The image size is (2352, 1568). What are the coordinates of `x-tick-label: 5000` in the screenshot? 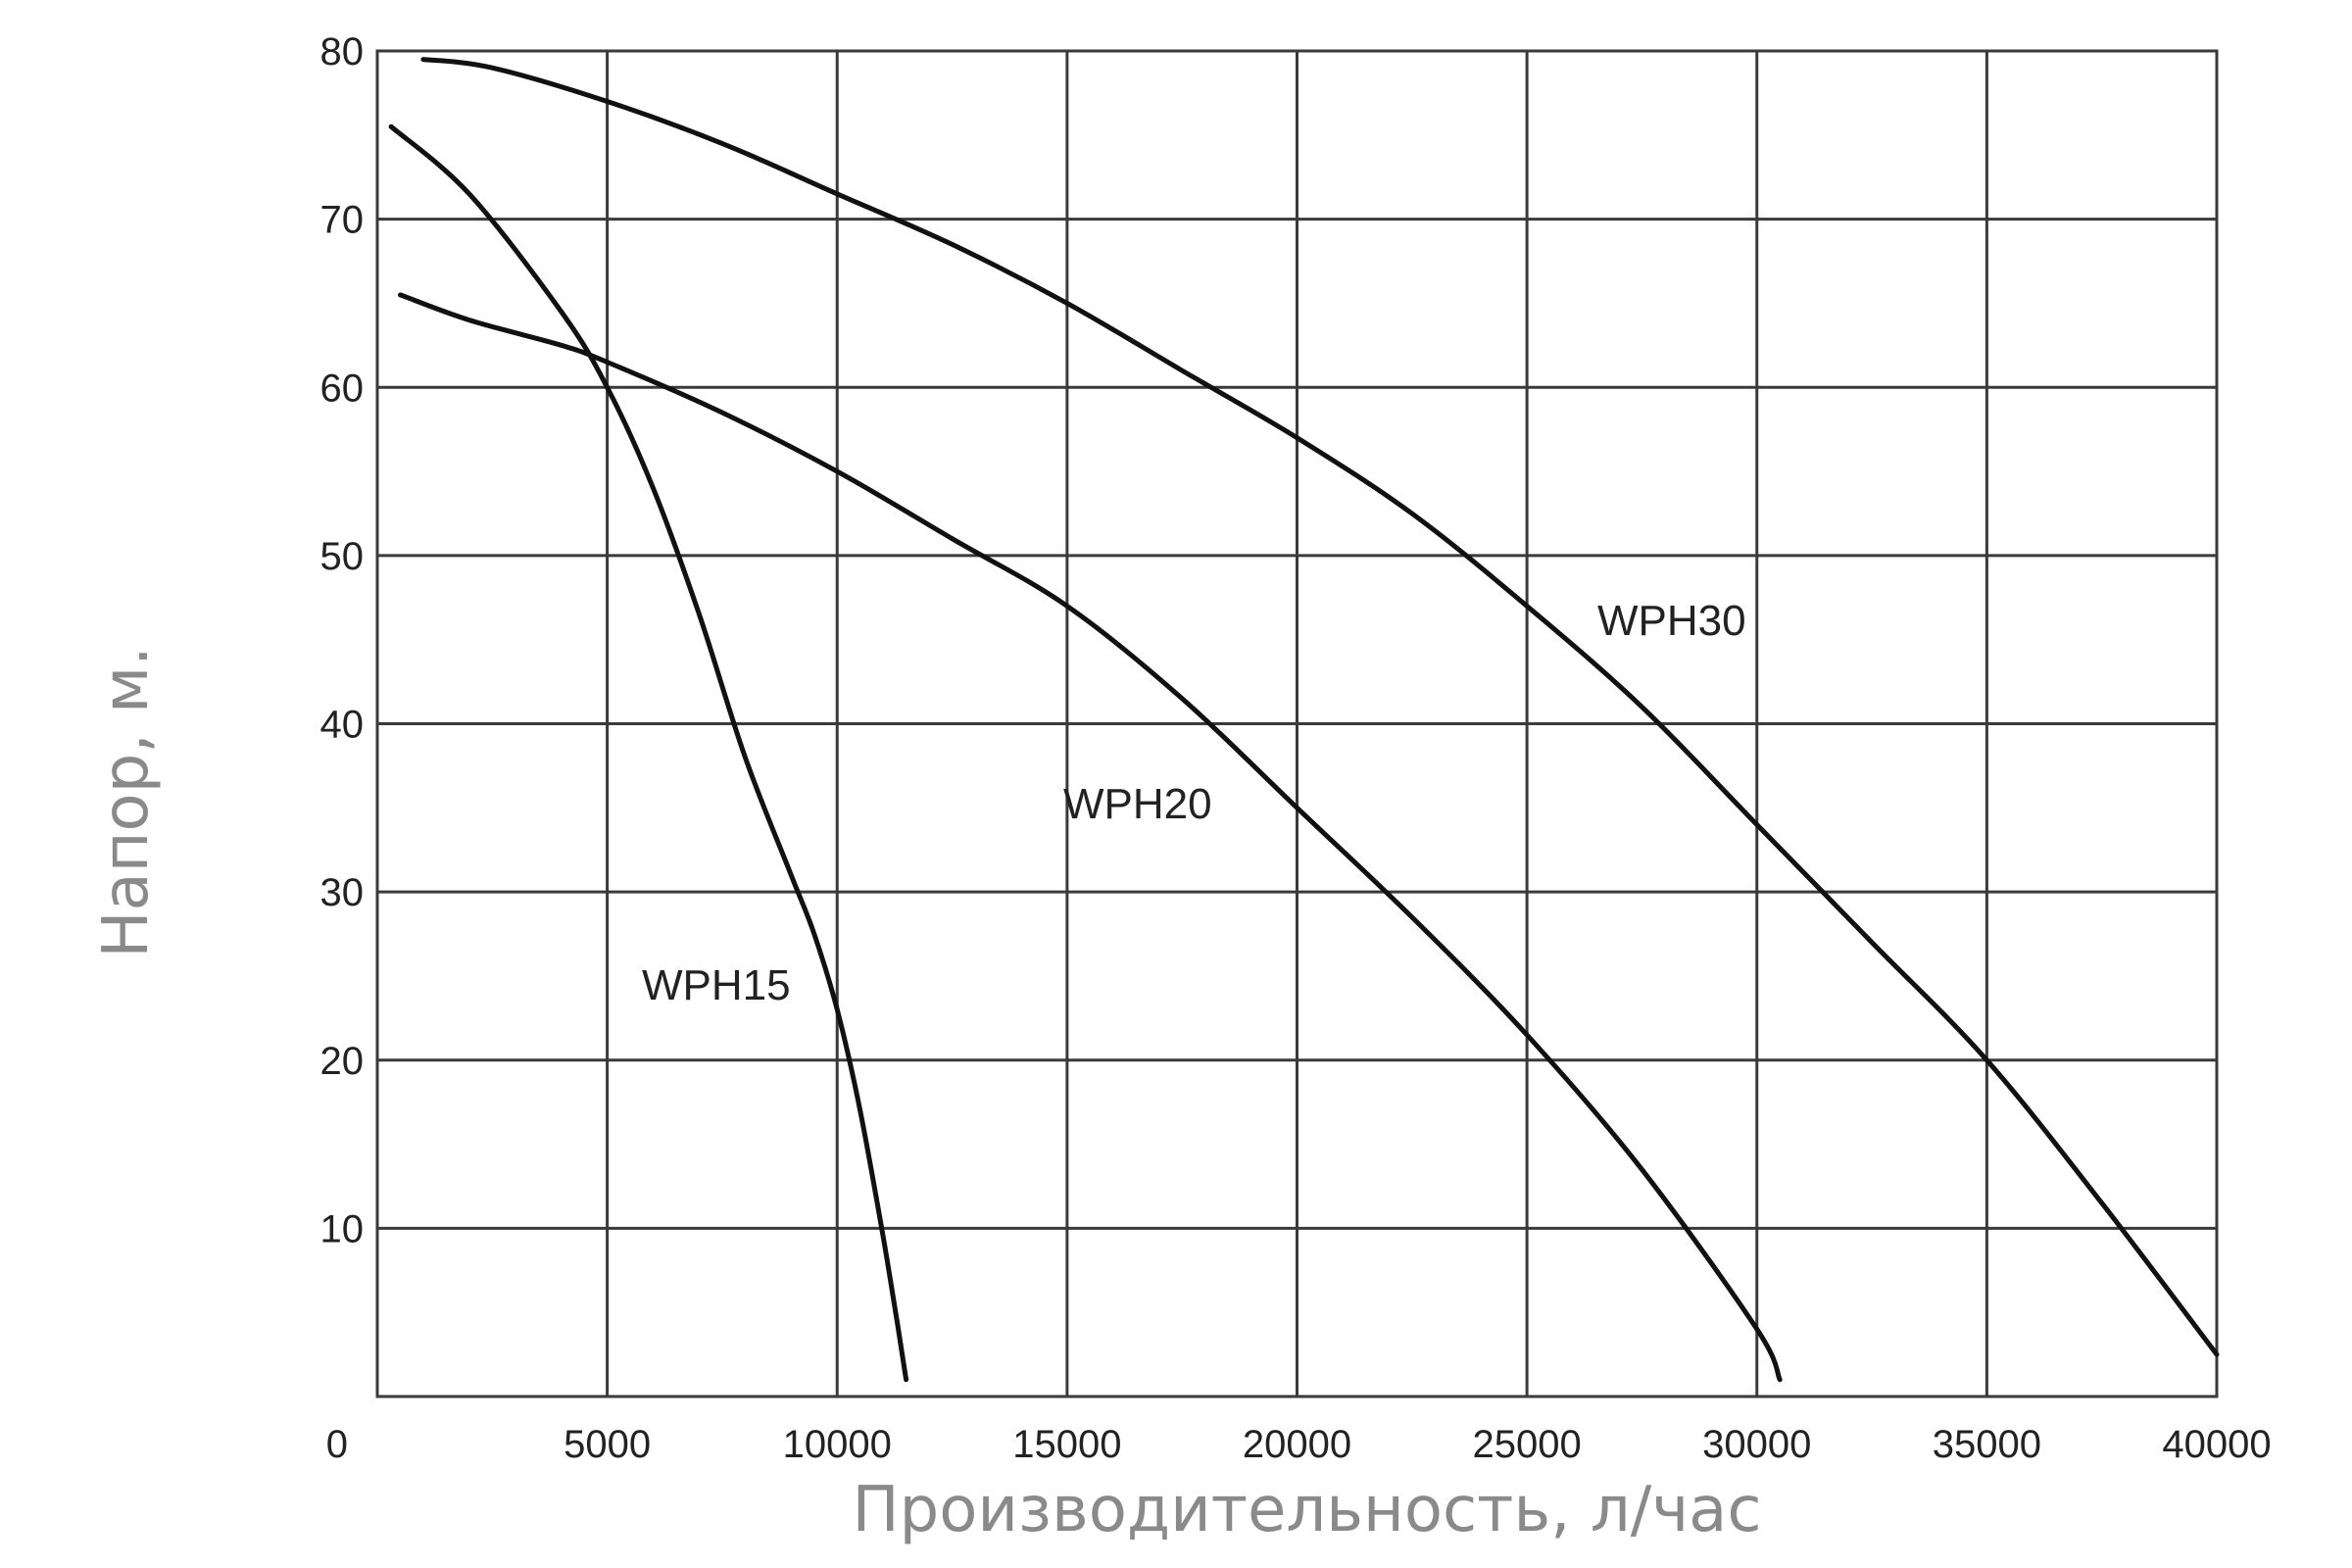 It's located at (607, 1444).